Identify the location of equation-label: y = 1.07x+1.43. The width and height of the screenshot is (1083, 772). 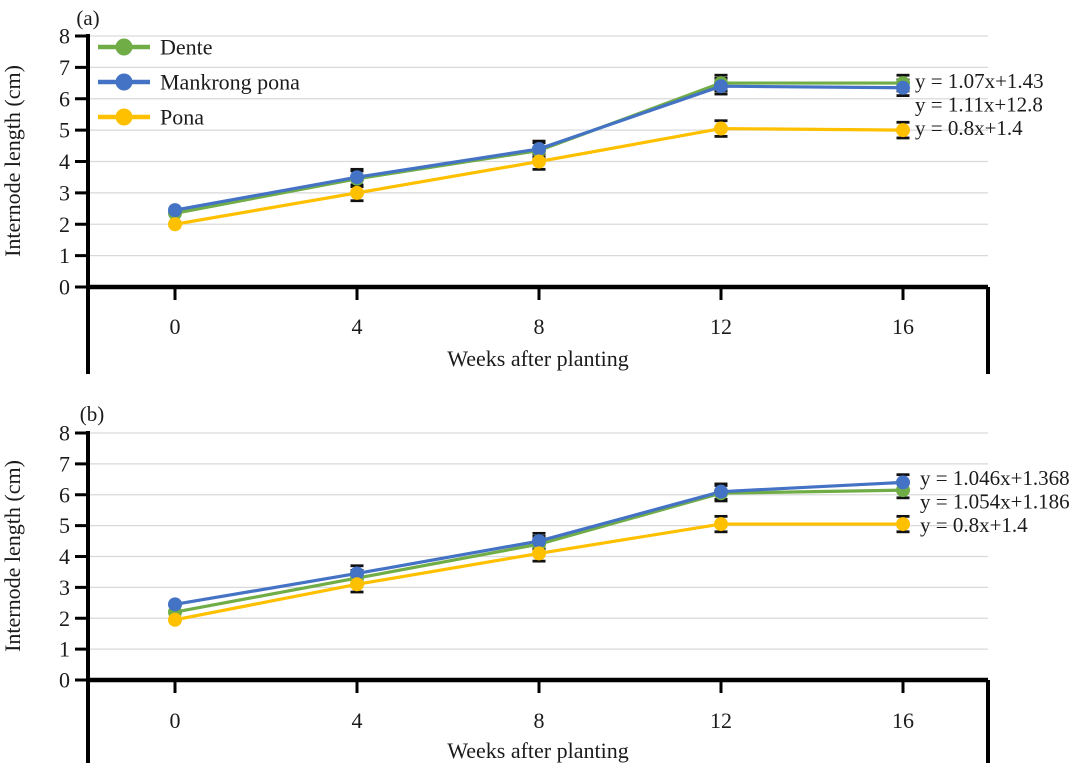
(979, 81).